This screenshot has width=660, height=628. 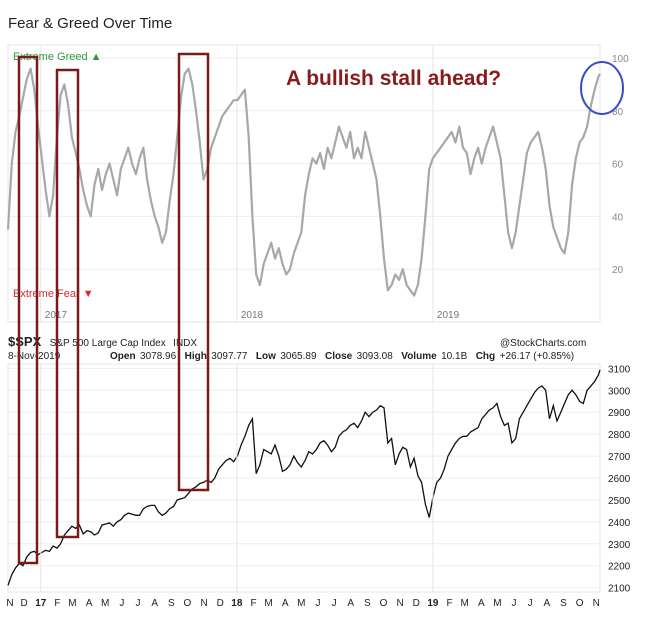 What do you see at coordinates (25, 341) in the screenshot?
I see `symbol-label: $SPX` at bounding box center [25, 341].